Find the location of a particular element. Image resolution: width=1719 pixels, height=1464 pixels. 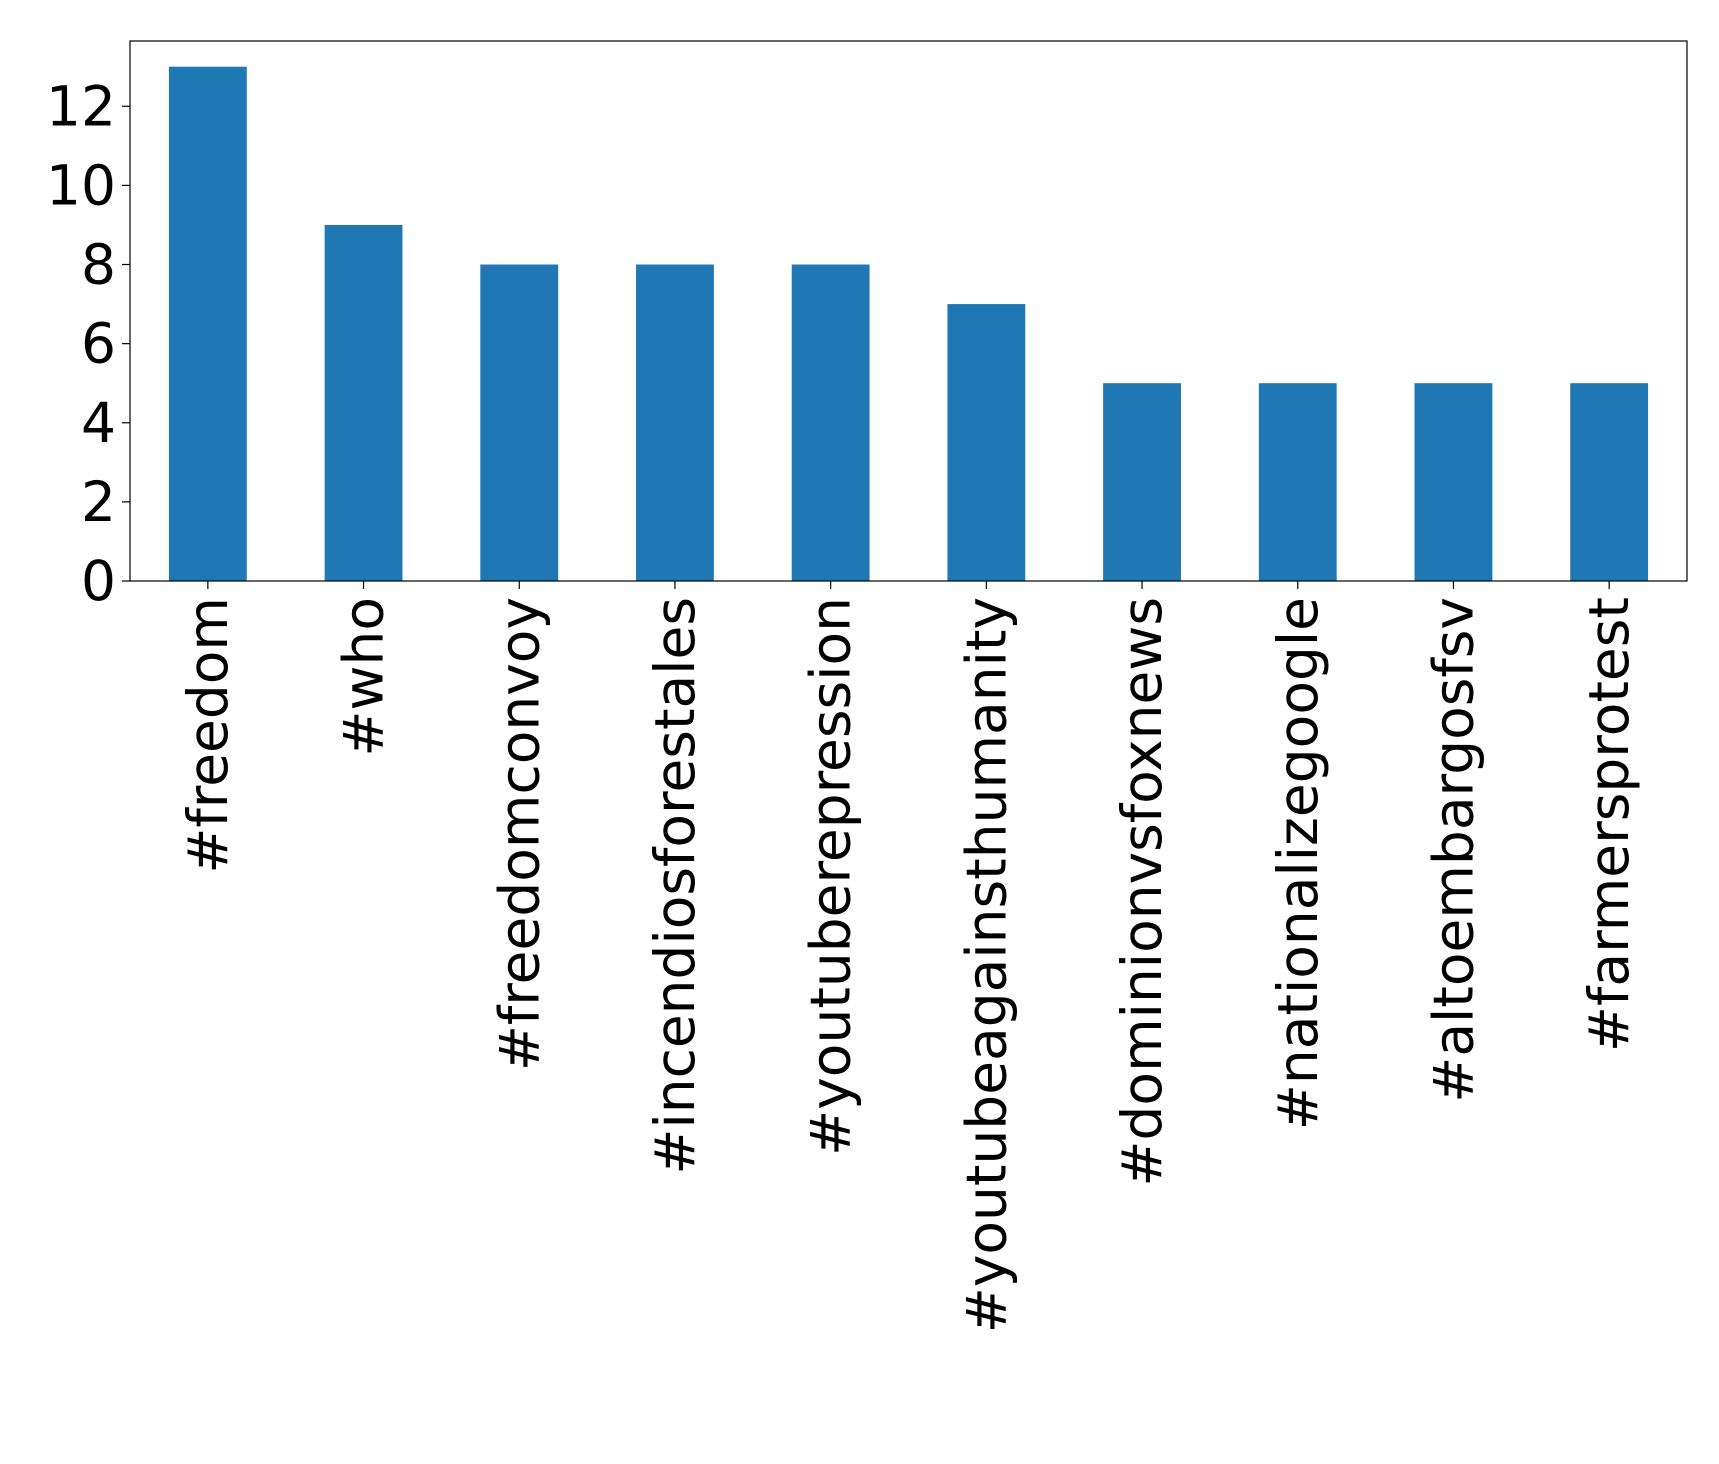

x-tick-label: #altoembargosfsv is located at coordinates (1453, 850).